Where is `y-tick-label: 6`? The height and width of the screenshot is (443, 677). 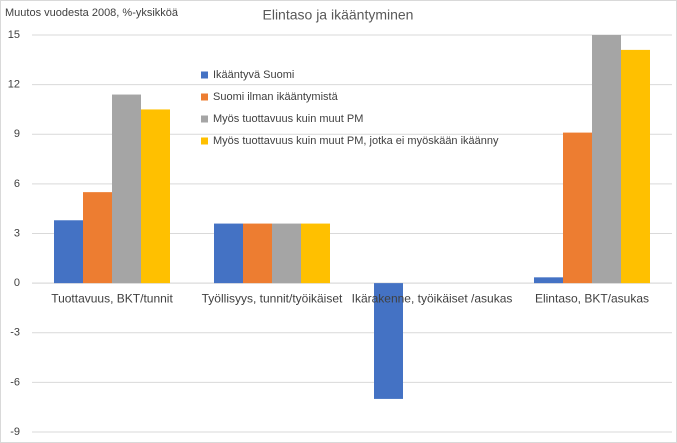 y-tick-label: 6 is located at coordinates (17, 184).